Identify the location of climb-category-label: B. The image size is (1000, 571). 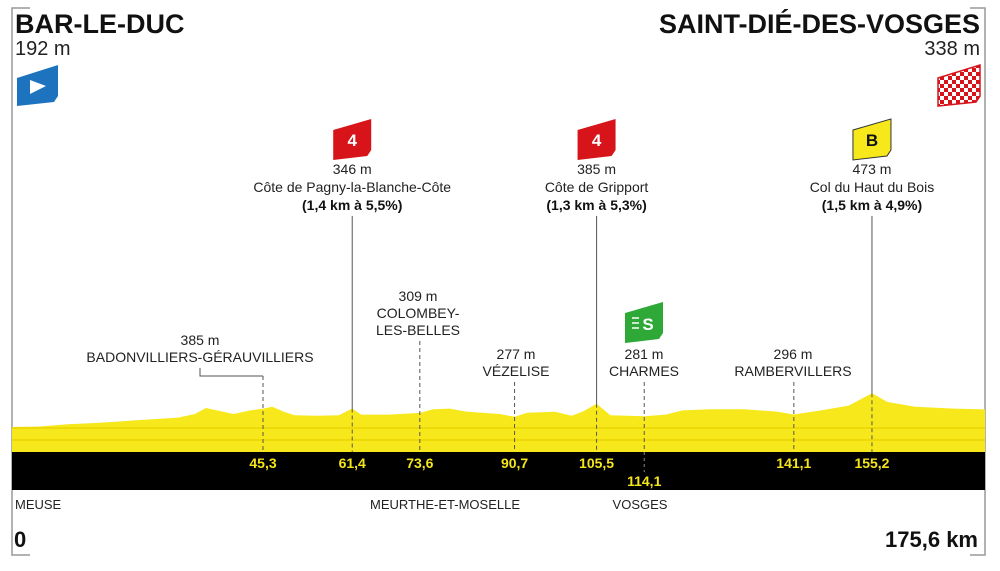
(872, 140).